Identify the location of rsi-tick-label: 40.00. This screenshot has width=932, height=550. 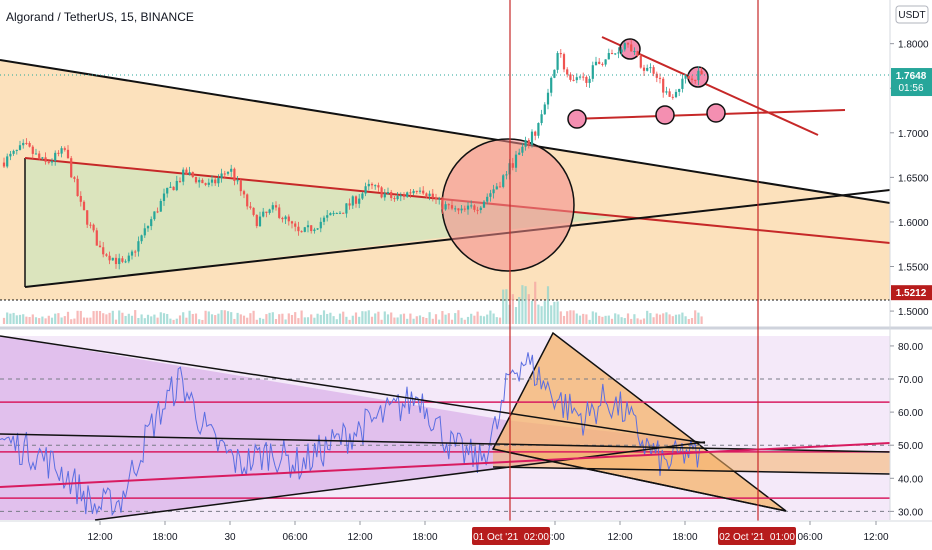
(910, 479).